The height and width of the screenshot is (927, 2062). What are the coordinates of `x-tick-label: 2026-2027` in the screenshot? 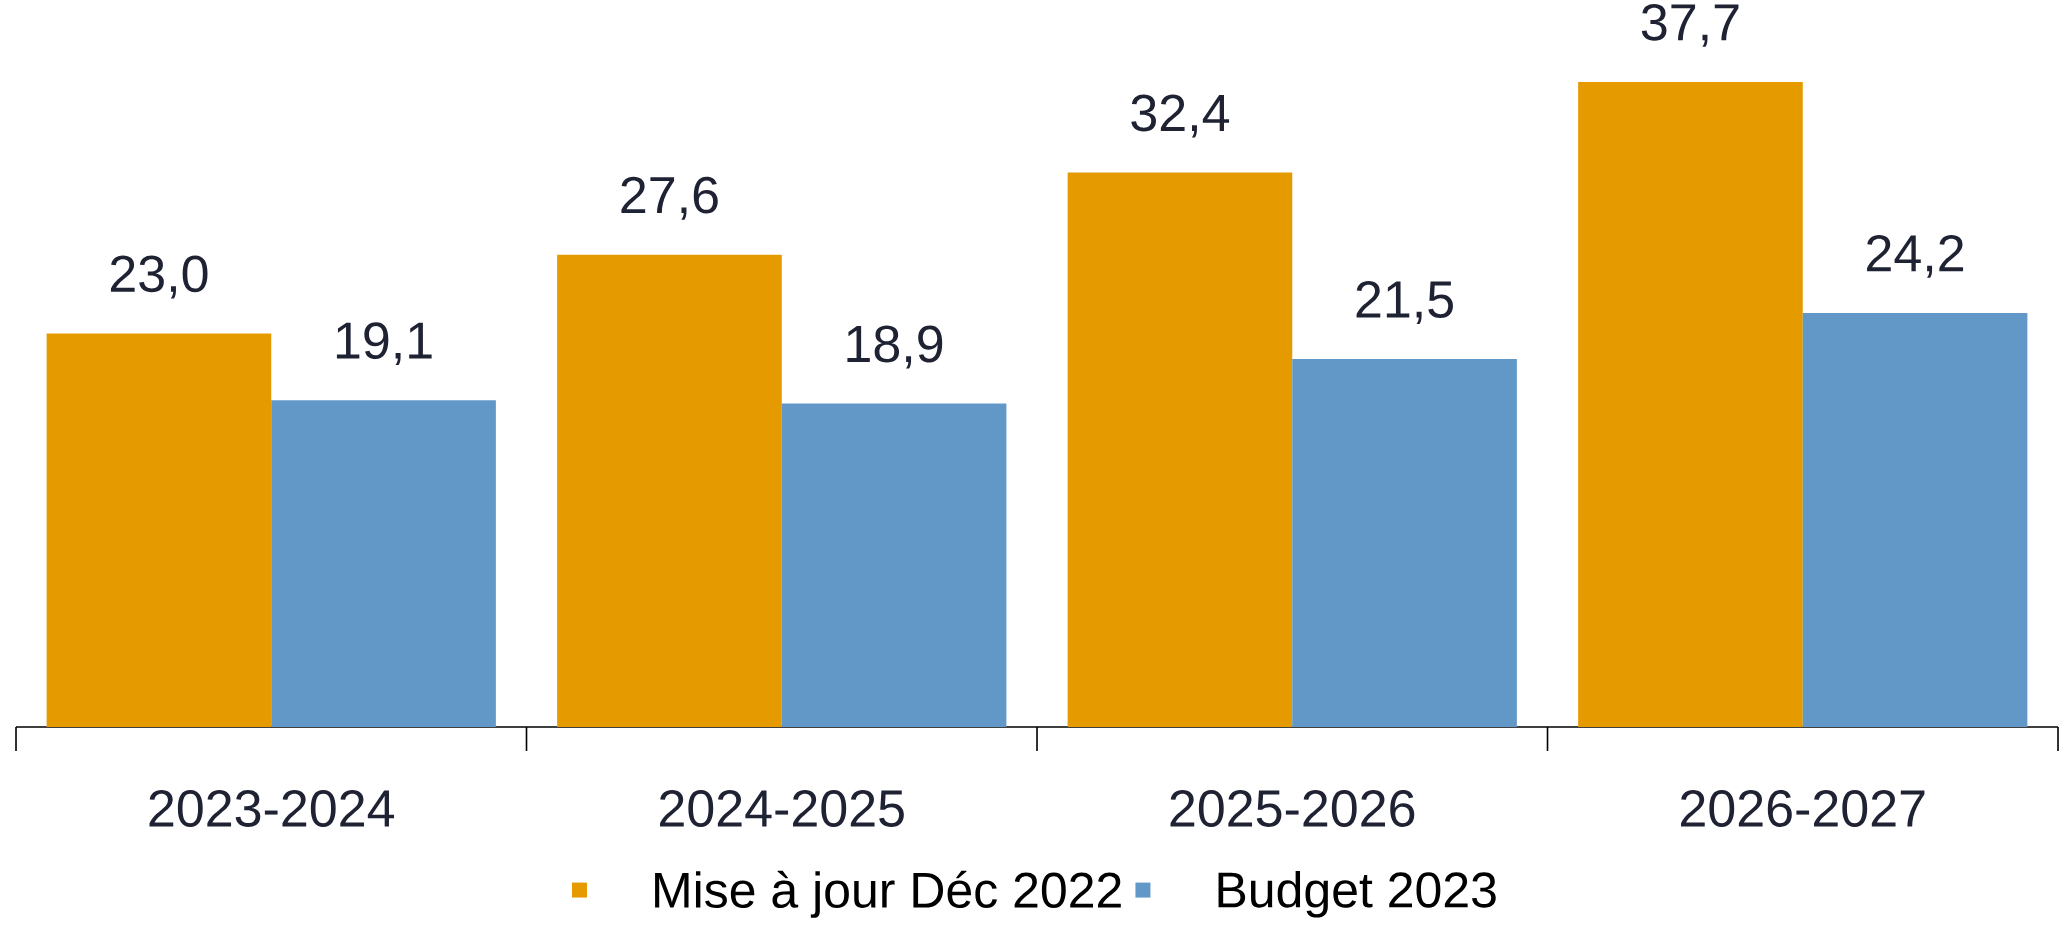 It's located at (1803, 808).